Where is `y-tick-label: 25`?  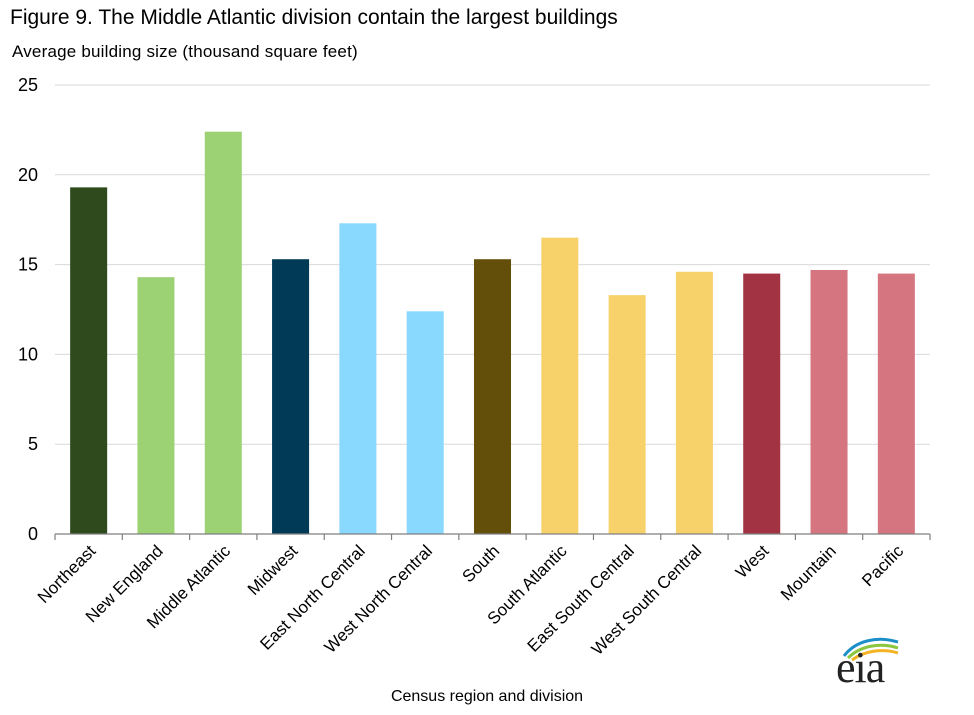 y-tick-label: 25 is located at coordinates (28, 85).